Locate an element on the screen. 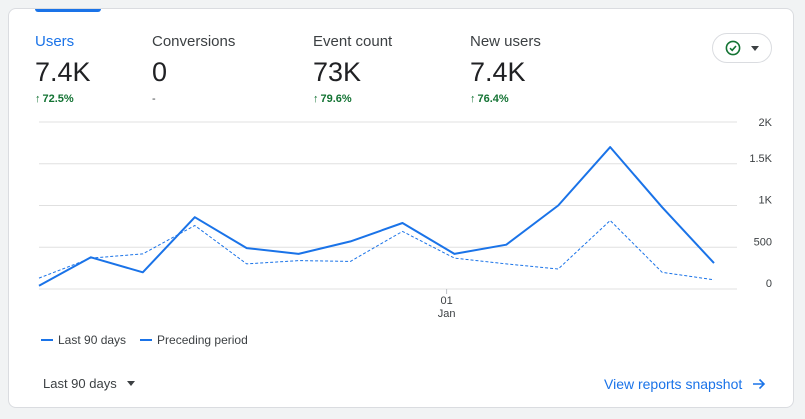 This screenshot has width=805, height=419. legend-label: Preceding period is located at coordinates (202, 340).